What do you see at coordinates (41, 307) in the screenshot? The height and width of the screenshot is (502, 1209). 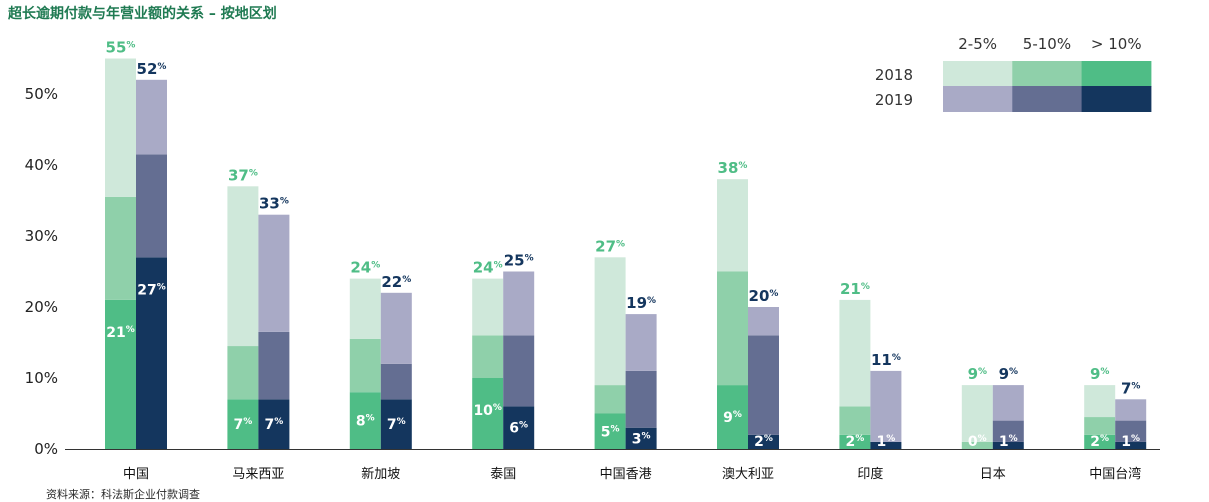 I see `y-tick-label: 20%` at bounding box center [41, 307].